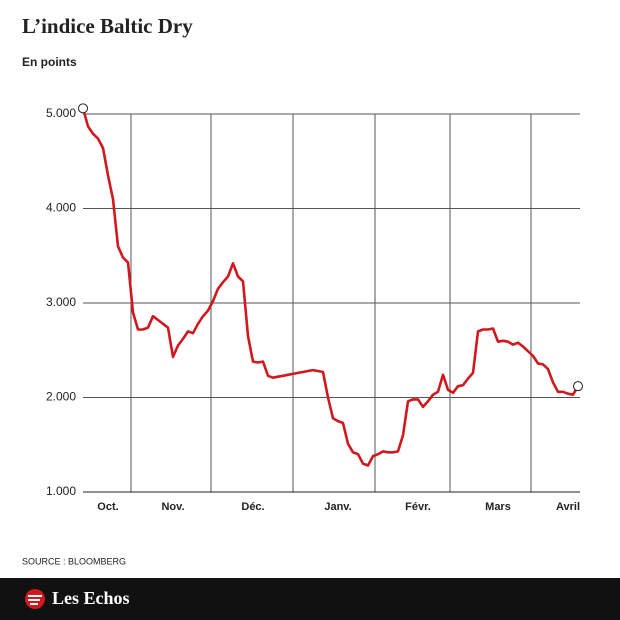  What do you see at coordinates (418, 507) in the screenshot?
I see `x-tick-label: Févr.` at bounding box center [418, 507].